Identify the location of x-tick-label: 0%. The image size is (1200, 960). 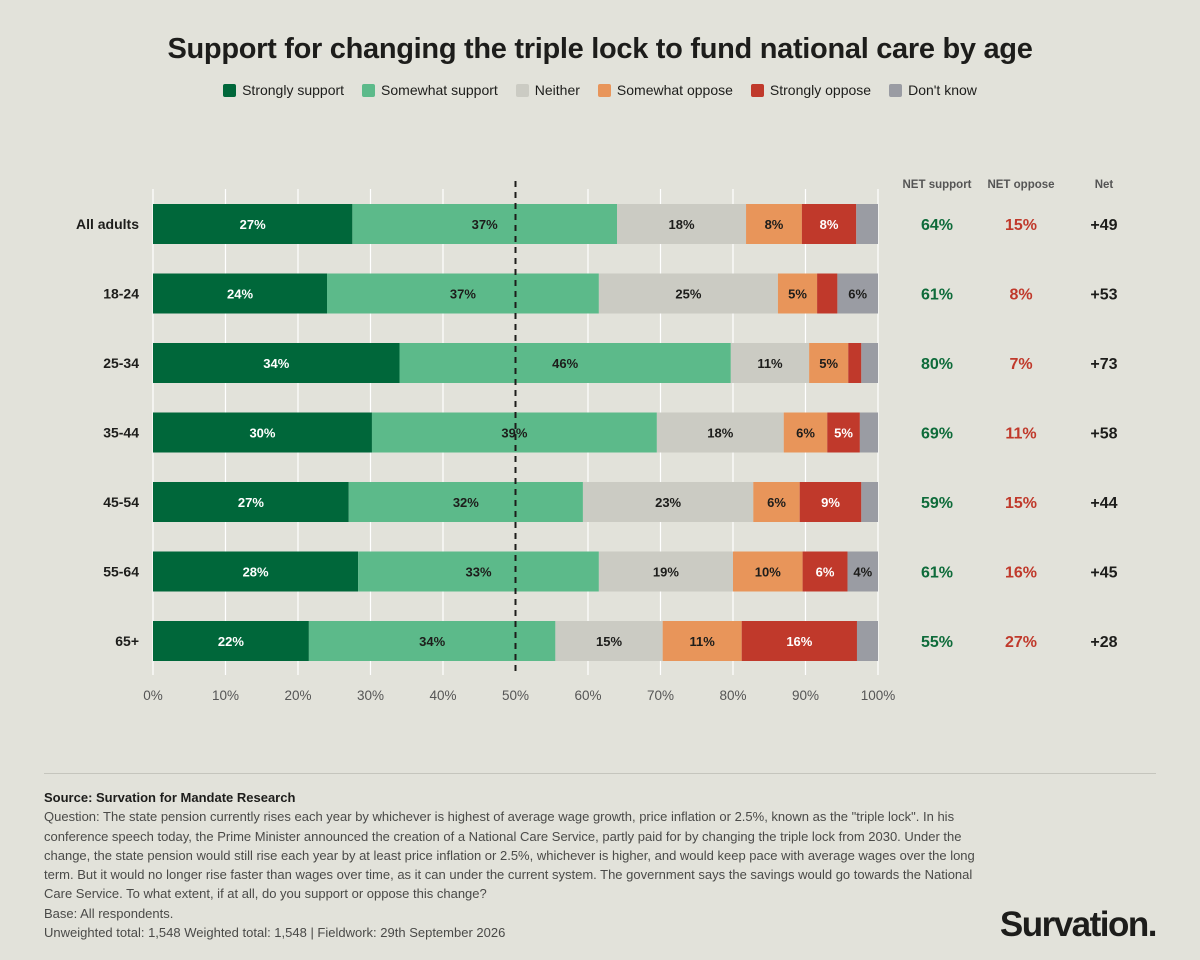
(153, 695).